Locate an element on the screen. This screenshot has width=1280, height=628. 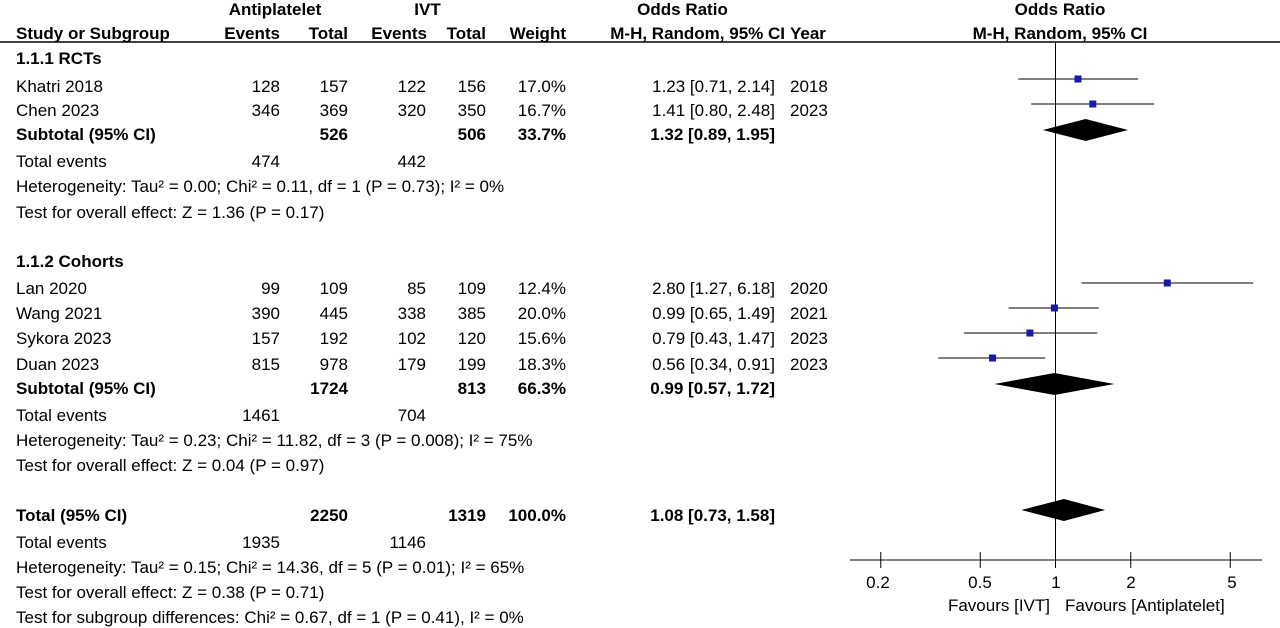
total1-cell: 445 is located at coordinates (333, 313).